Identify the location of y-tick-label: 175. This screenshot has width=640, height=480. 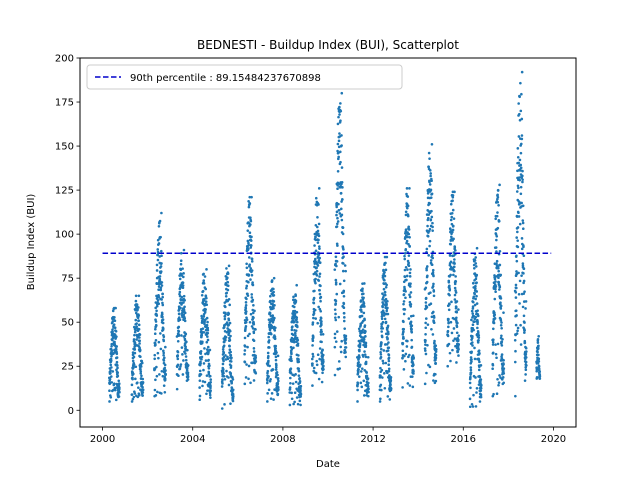
(64, 103).